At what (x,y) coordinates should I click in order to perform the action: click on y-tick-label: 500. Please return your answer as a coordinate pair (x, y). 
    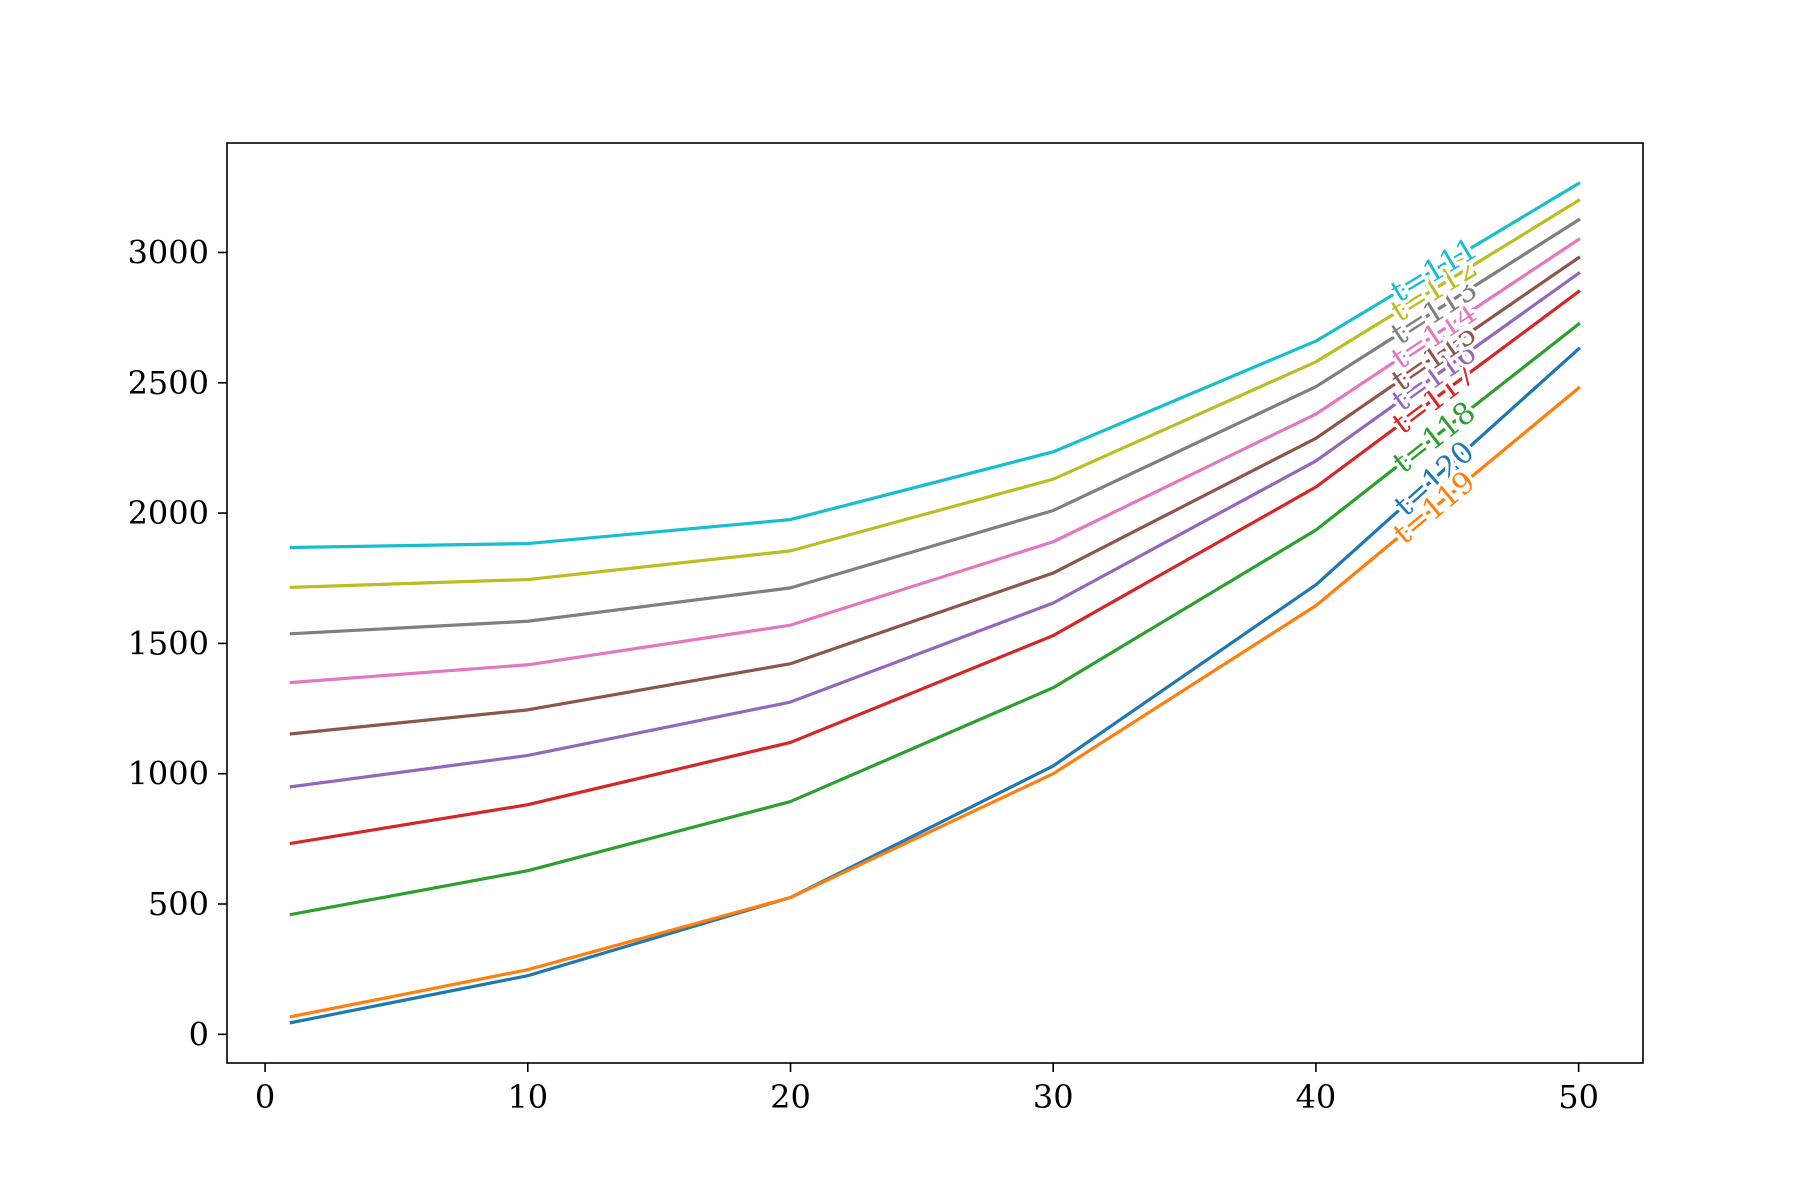
    Looking at the image, I should click on (178, 904).